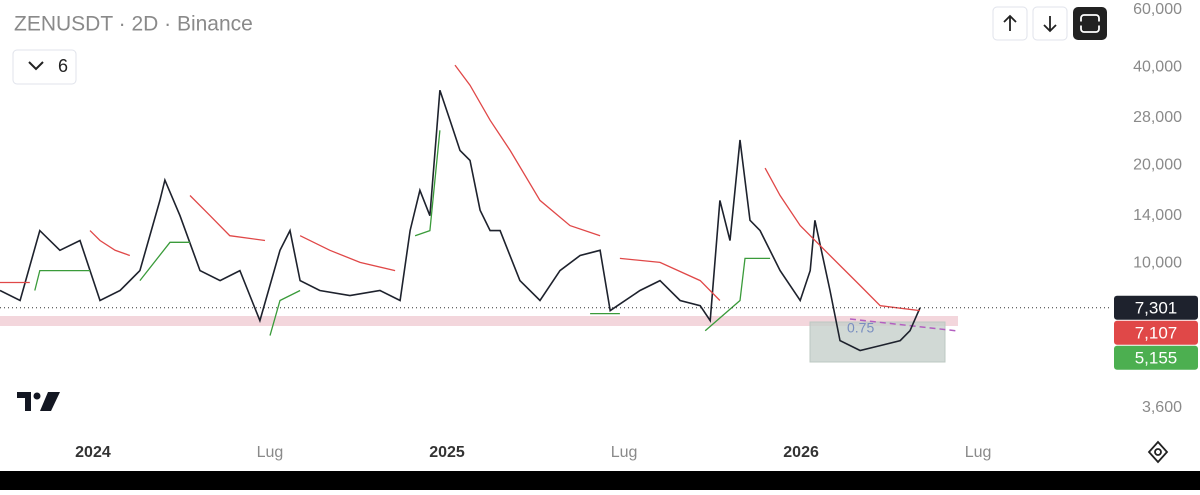 The image size is (1200, 495). What do you see at coordinates (1157, 66) in the screenshot?
I see `y-tick-label: 40,000` at bounding box center [1157, 66].